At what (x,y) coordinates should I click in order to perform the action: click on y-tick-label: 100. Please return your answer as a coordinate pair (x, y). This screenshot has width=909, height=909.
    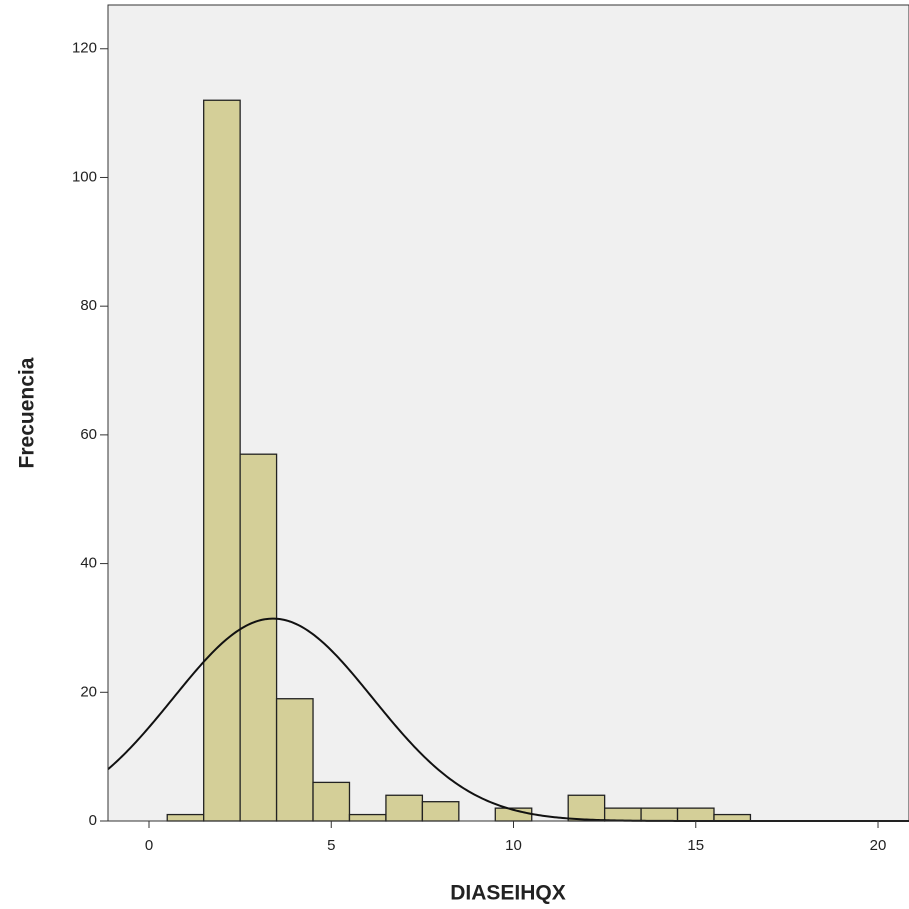
    Looking at the image, I should click on (84, 176).